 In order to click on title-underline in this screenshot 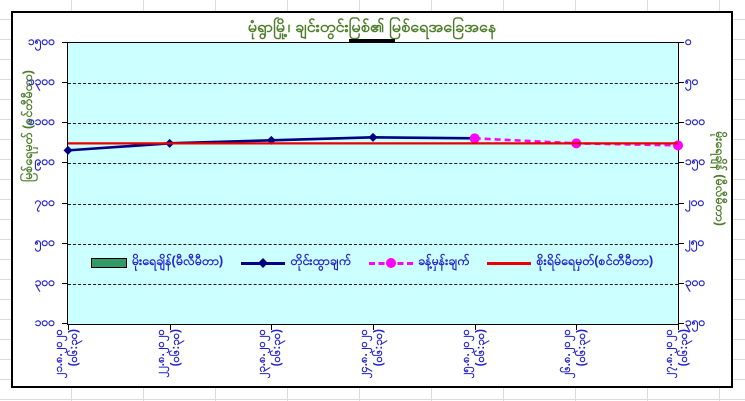, I will do `click(372, 40)`.